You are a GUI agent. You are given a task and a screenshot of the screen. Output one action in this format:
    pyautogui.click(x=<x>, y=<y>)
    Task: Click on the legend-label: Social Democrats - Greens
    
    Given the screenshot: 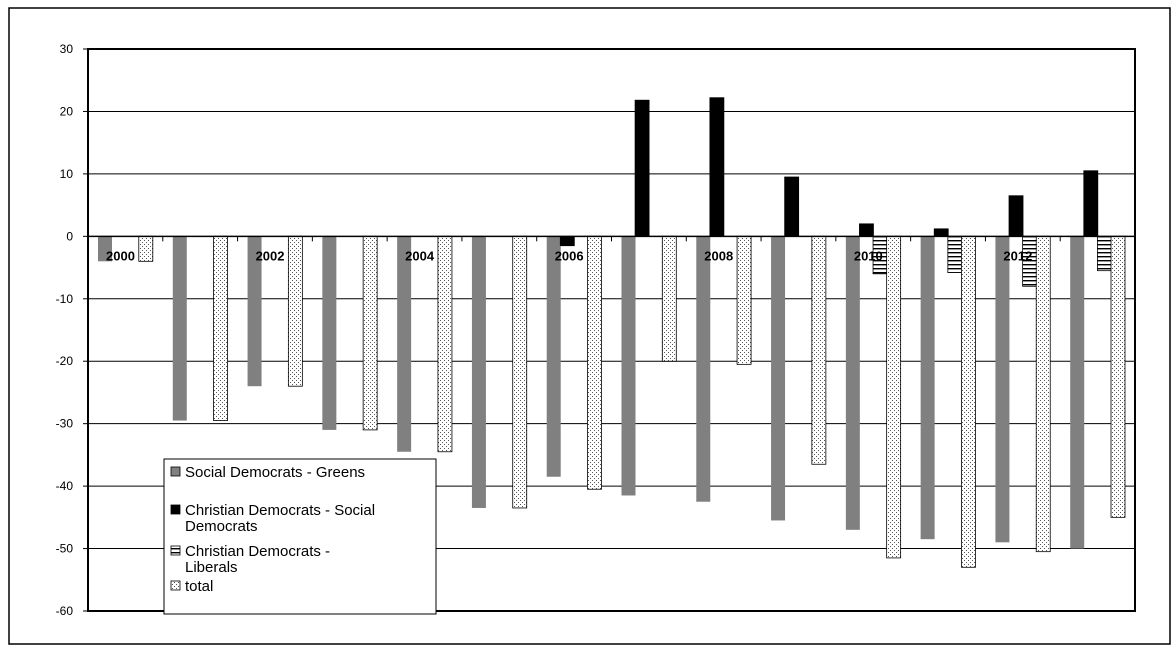 What is the action you would take?
    pyautogui.click(x=275, y=472)
    